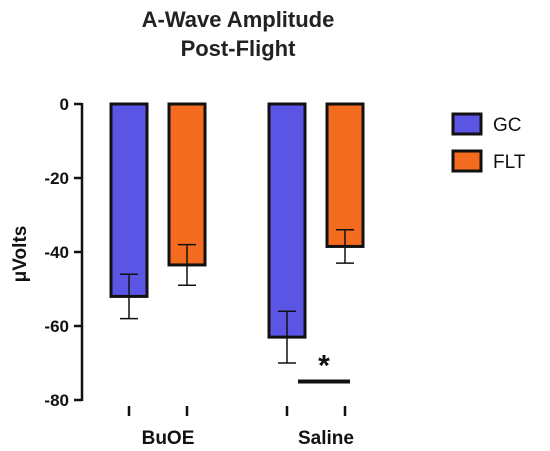  What do you see at coordinates (56, 326) in the screenshot?
I see `y-tick-label: -60` at bounding box center [56, 326].